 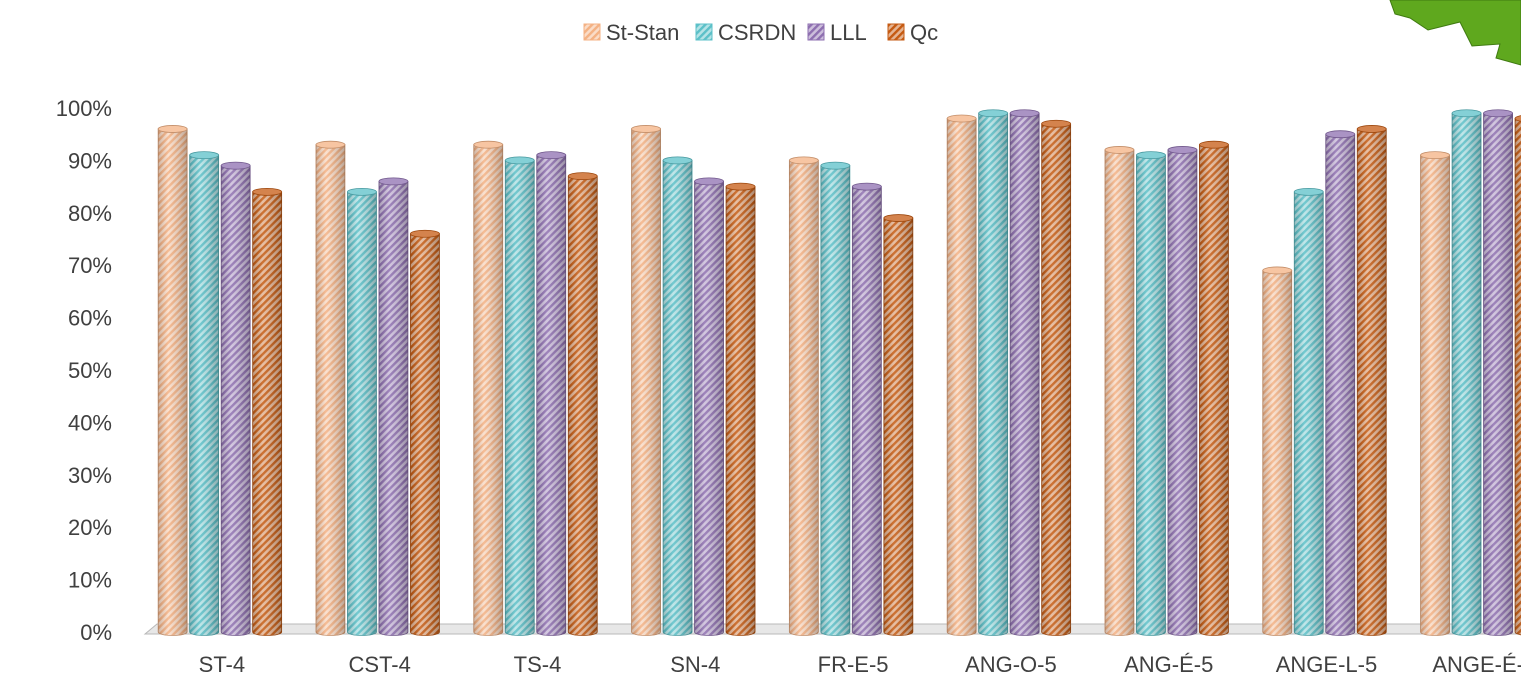 What do you see at coordinates (235, 398) in the screenshot?
I see `bar-st-4-lll` at bounding box center [235, 398].